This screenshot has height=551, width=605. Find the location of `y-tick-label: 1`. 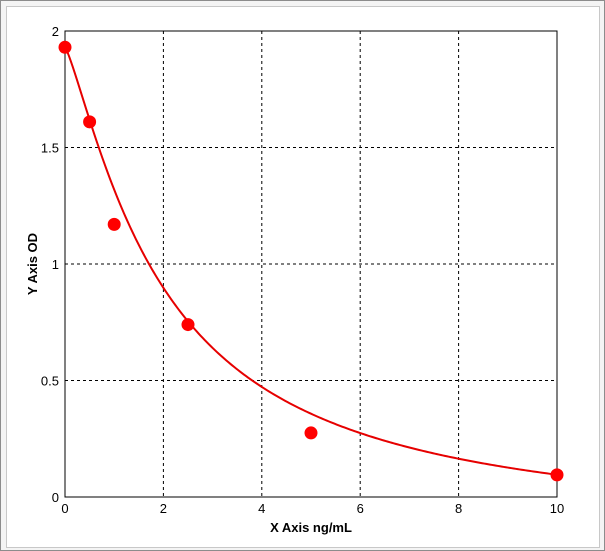

y-tick-label: 1 is located at coordinates (55, 264).